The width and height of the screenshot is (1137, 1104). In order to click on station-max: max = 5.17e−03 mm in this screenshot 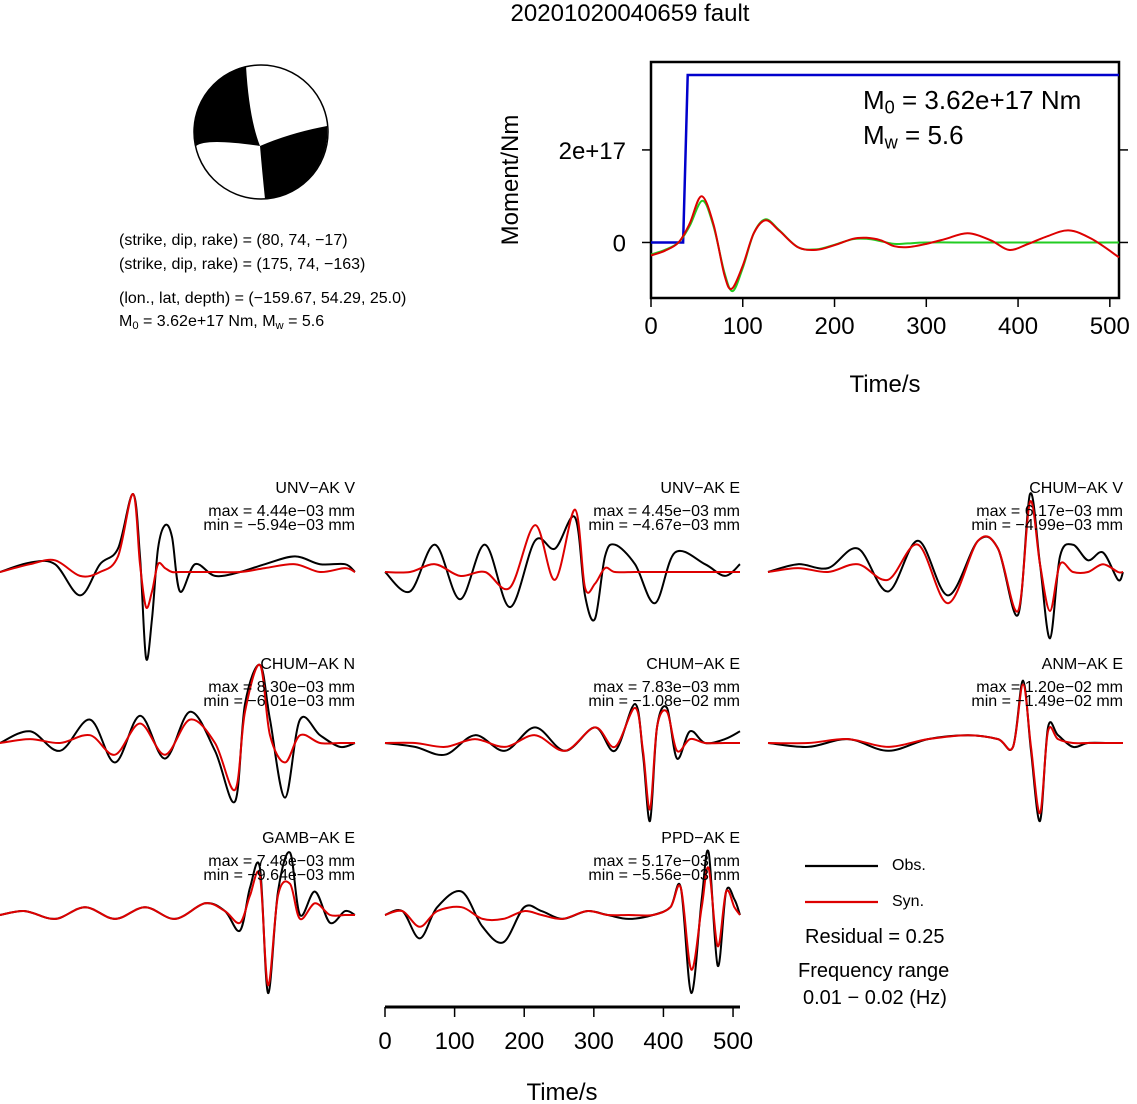, I will do `click(666, 861)`.